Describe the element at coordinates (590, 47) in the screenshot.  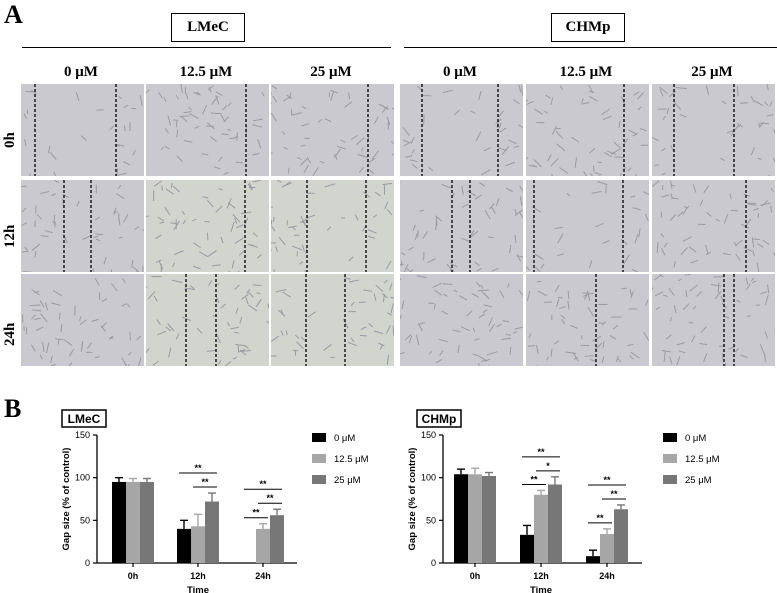
I see `group-divider-chmp` at that location.